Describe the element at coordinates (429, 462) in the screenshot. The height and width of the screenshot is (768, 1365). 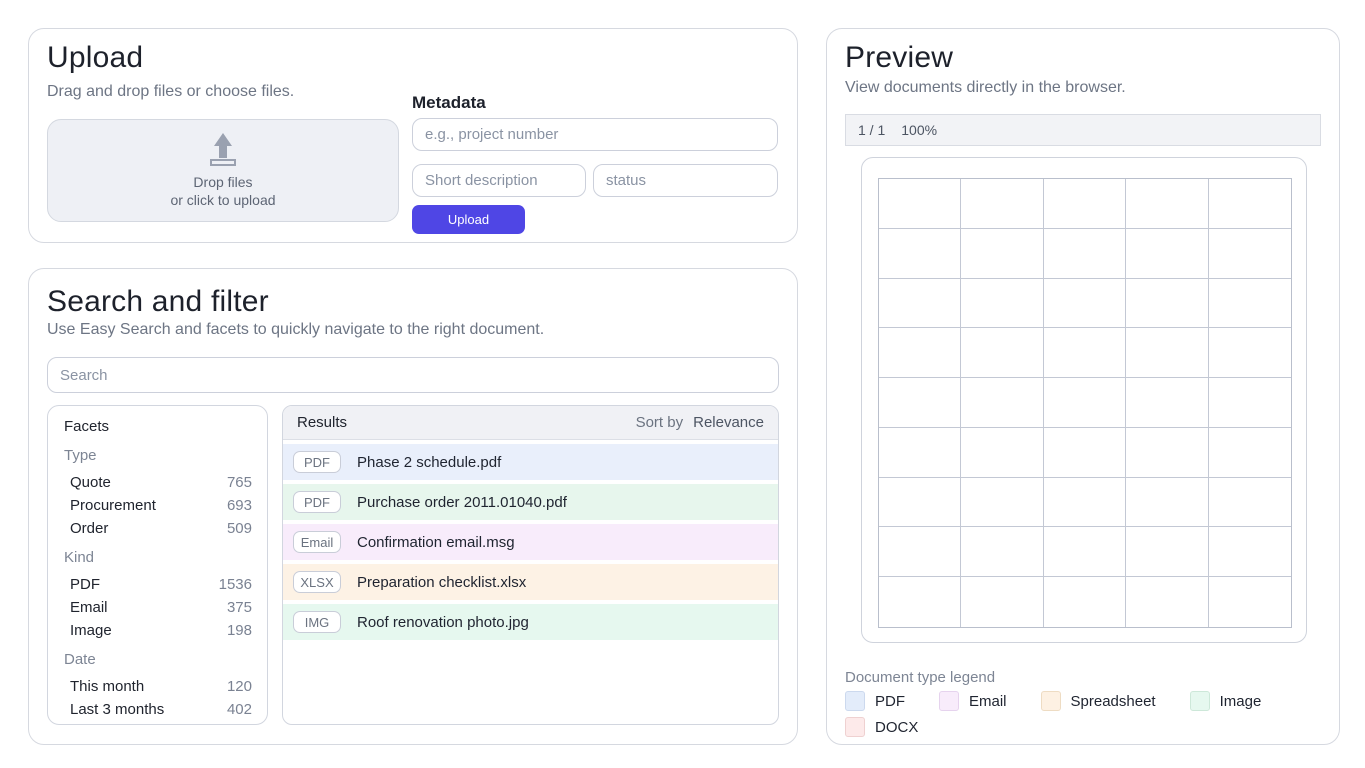
I see `file-name: Phase 2 schedule.pdf` at that location.